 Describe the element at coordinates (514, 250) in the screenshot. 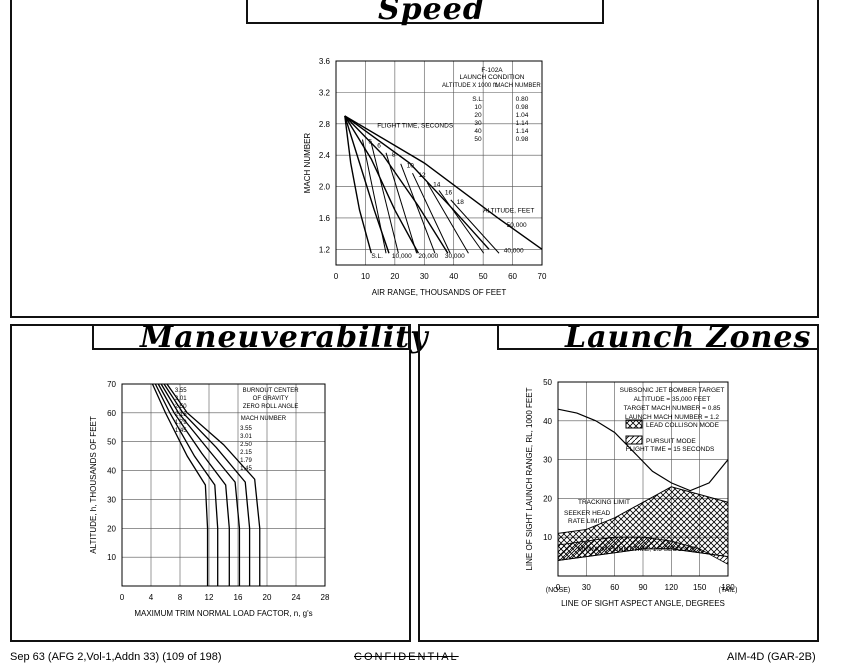

I see `speed-altitude-label: 40,000` at that location.